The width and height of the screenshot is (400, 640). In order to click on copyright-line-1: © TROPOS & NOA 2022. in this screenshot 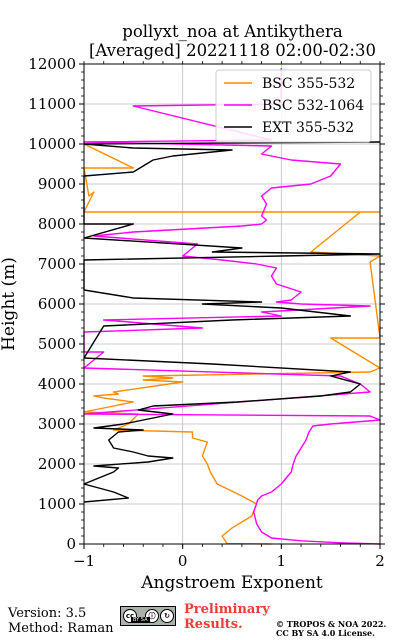, I will do `click(331, 624)`.